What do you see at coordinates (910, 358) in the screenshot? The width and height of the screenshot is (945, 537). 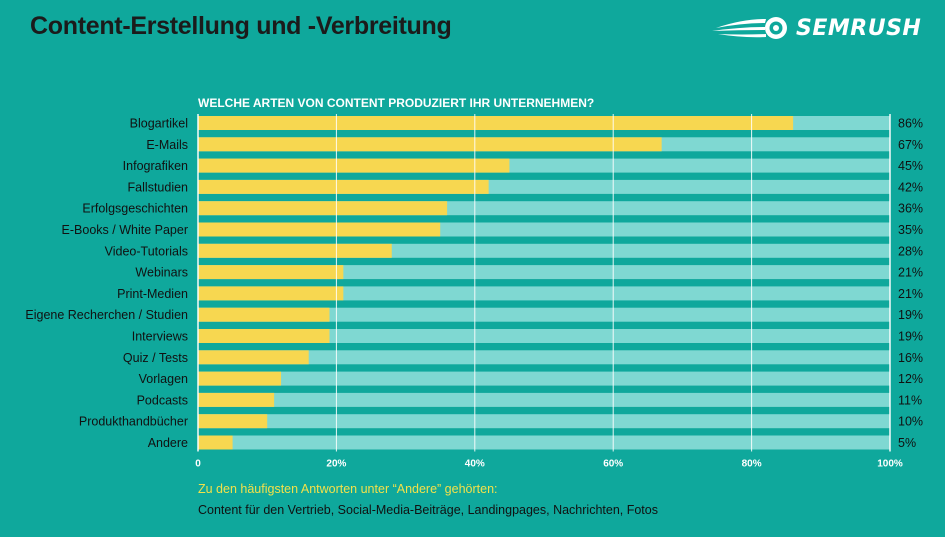 I see `value-label: 16%` at bounding box center [910, 358].